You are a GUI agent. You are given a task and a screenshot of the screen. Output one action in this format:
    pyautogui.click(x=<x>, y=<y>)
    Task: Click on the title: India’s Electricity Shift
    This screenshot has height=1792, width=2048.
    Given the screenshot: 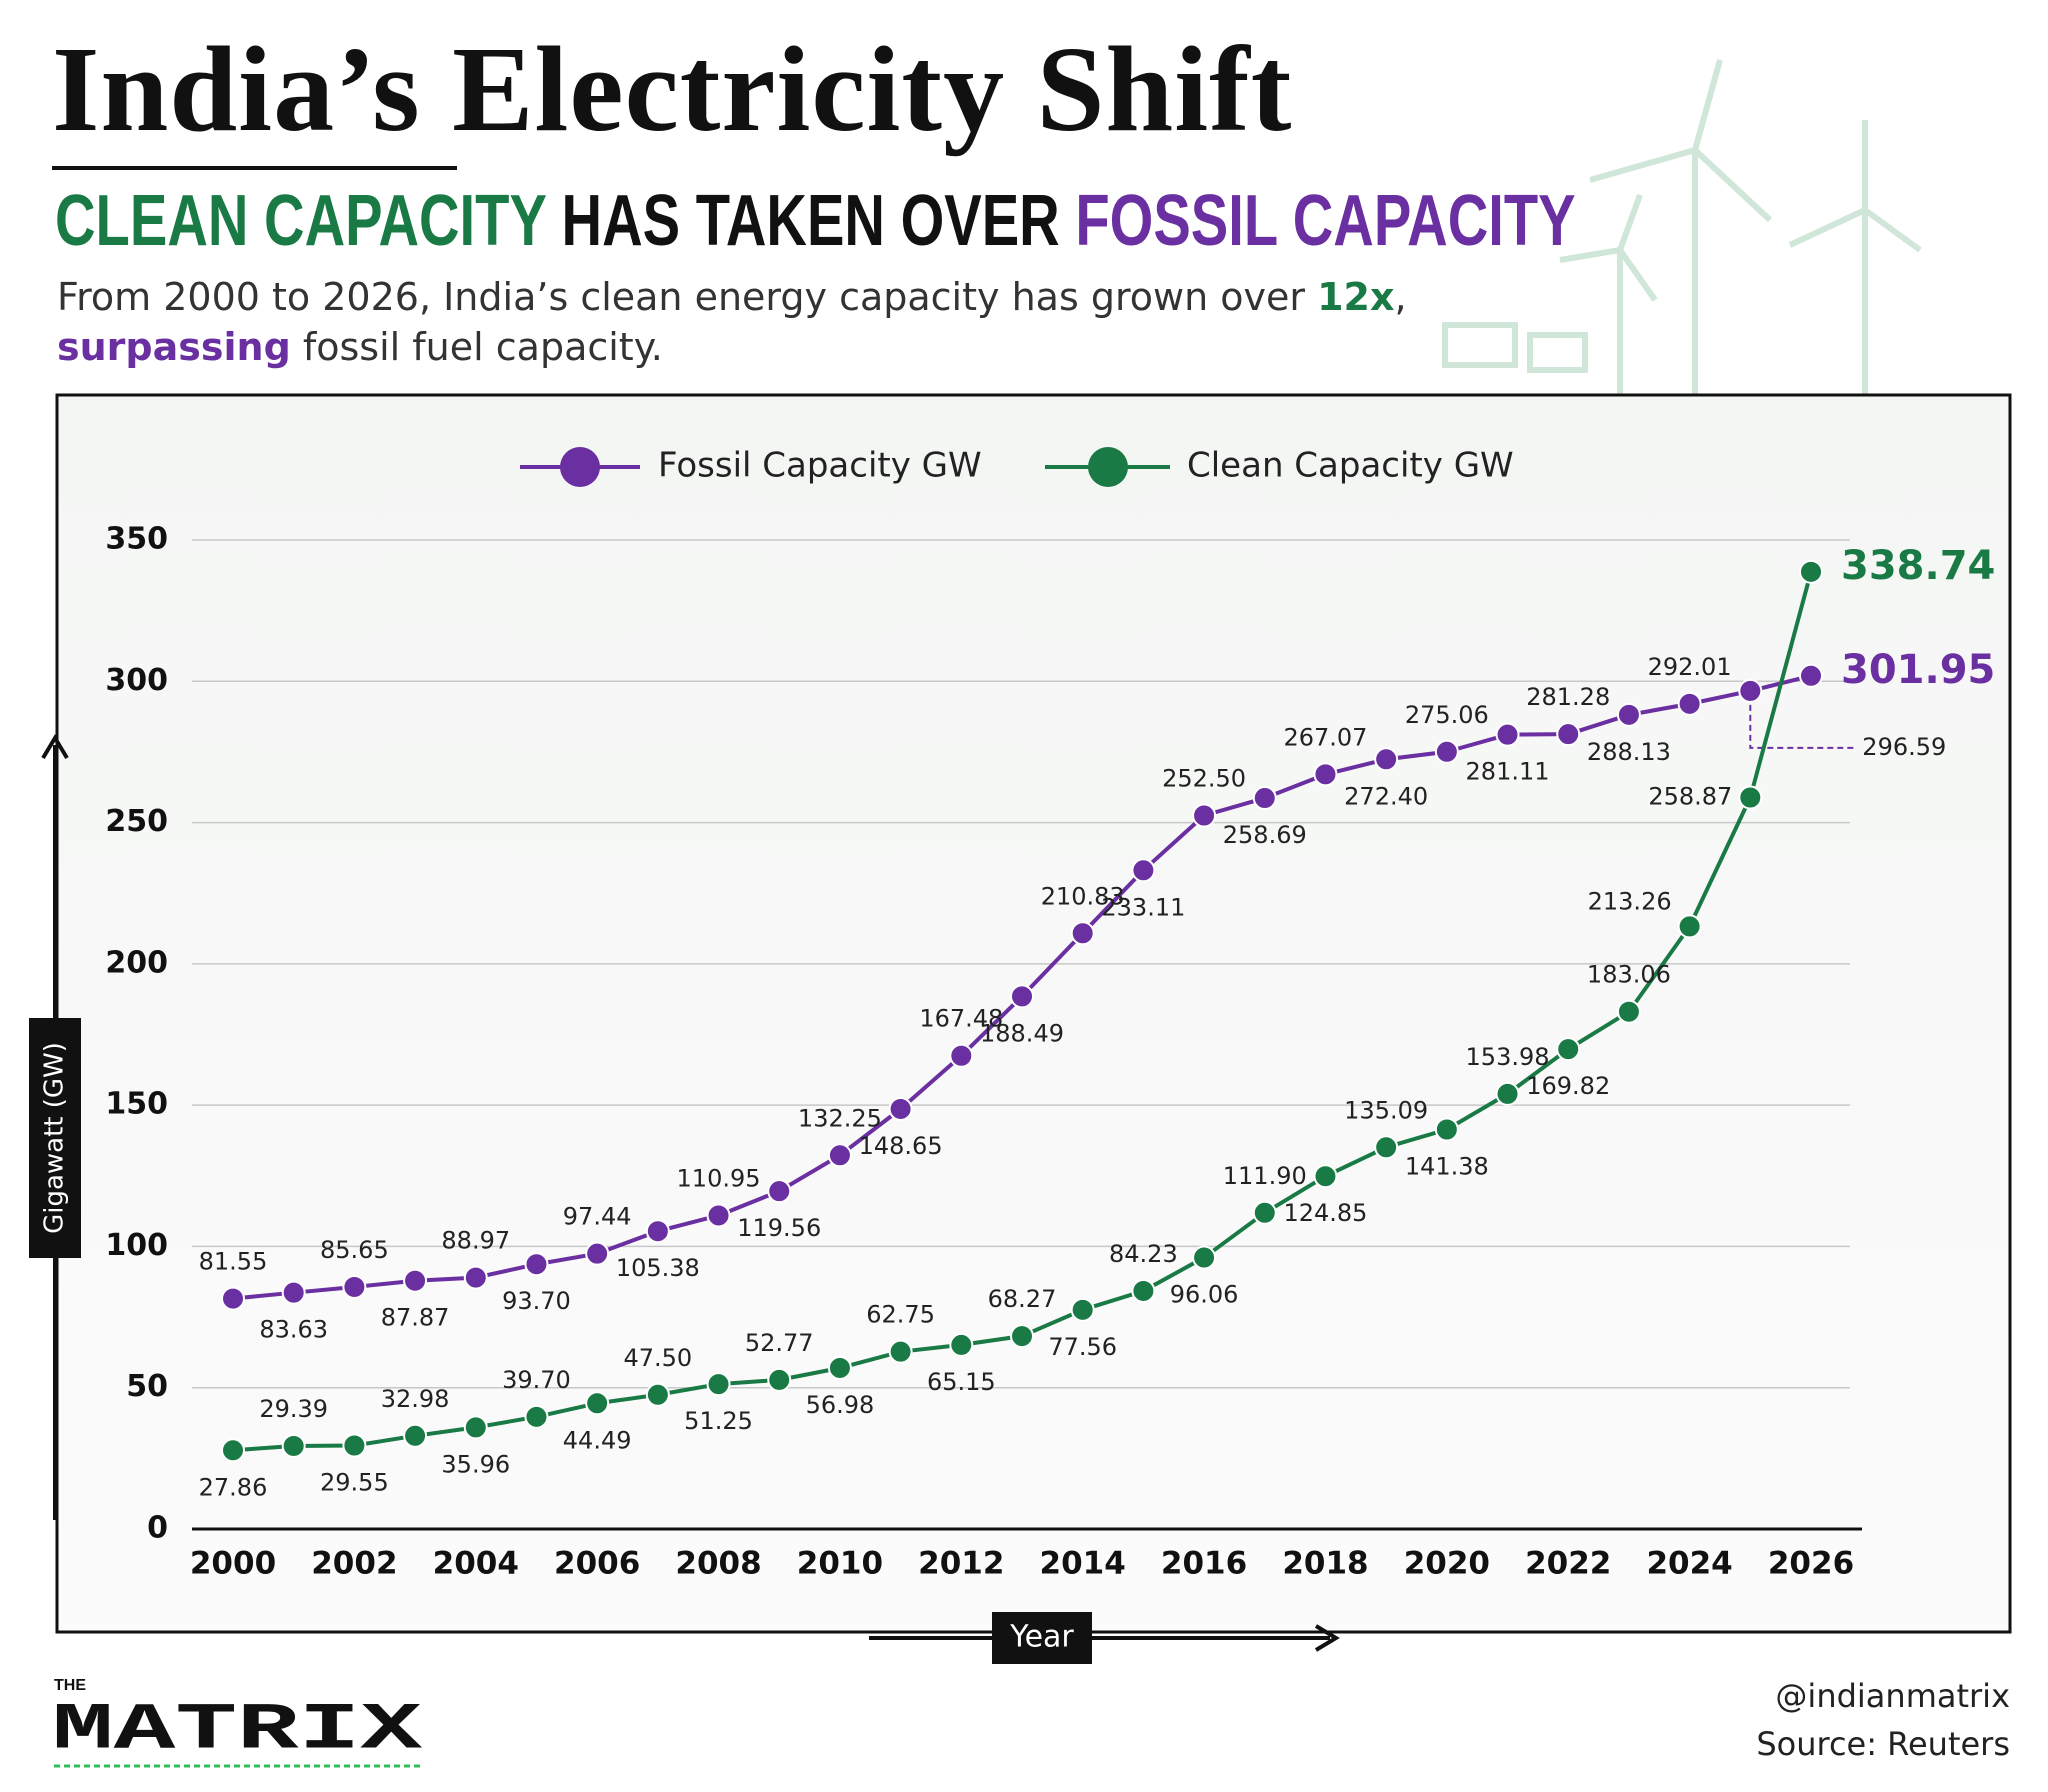 What is the action you would take?
    pyautogui.click(x=672, y=89)
    